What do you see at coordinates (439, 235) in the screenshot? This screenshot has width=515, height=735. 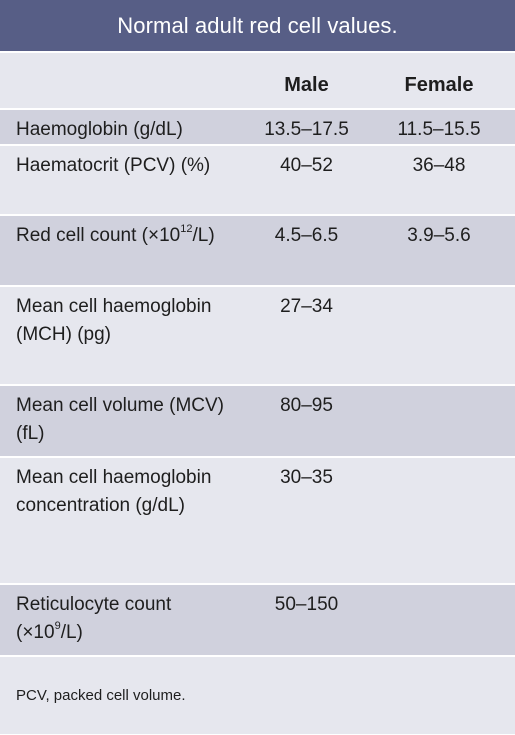 I see `female-value: 3.9–5.6` at bounding box center [439, 235].